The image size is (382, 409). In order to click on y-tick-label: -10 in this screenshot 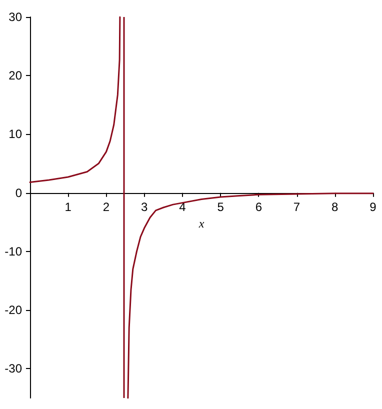, I will do `click(13, 251)`.